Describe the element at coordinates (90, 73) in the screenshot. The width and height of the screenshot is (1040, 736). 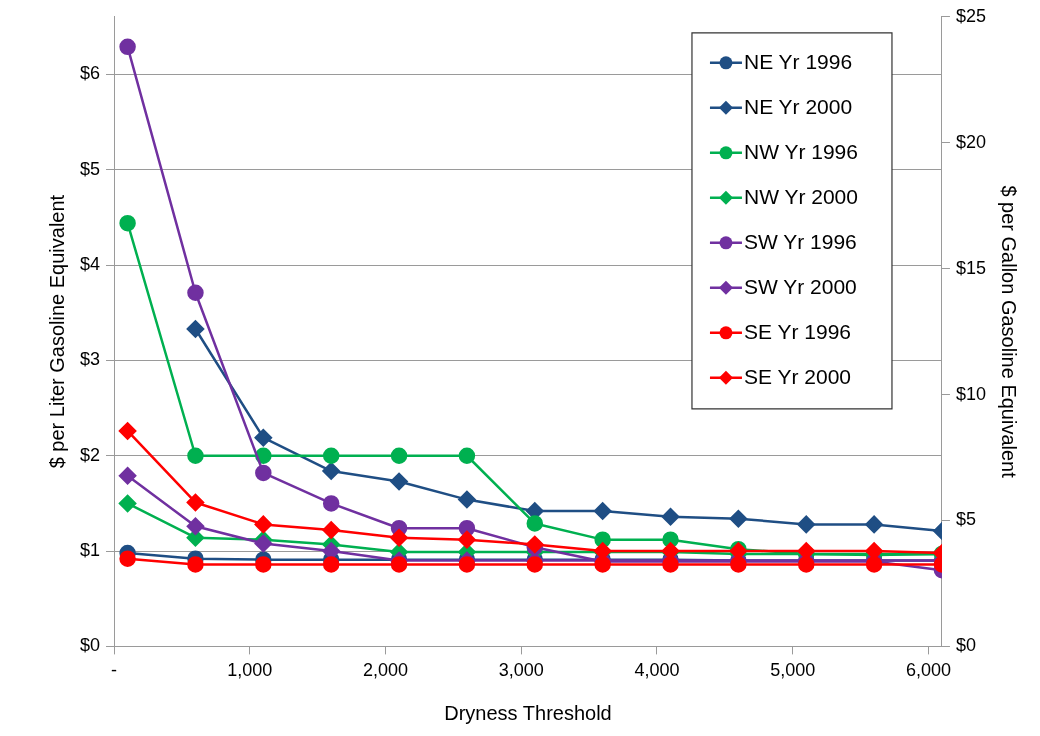
I see `y-tick-label: $6` at that location.